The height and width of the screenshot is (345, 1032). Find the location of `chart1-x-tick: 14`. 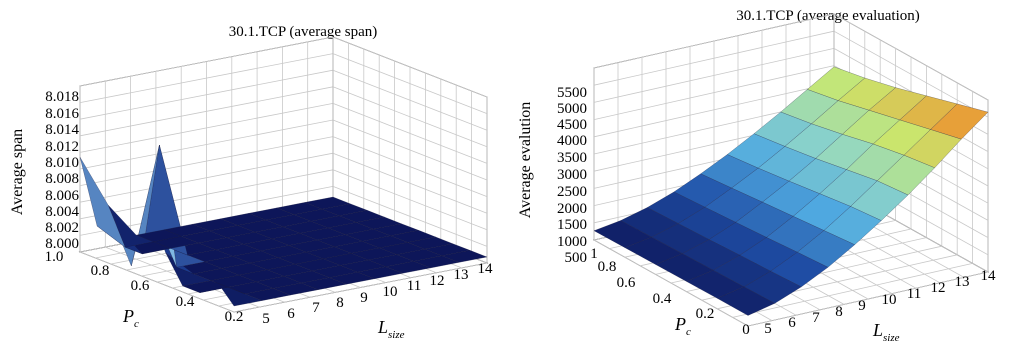

chart1-x-tick: 14 is located at coordinates (486, 269).